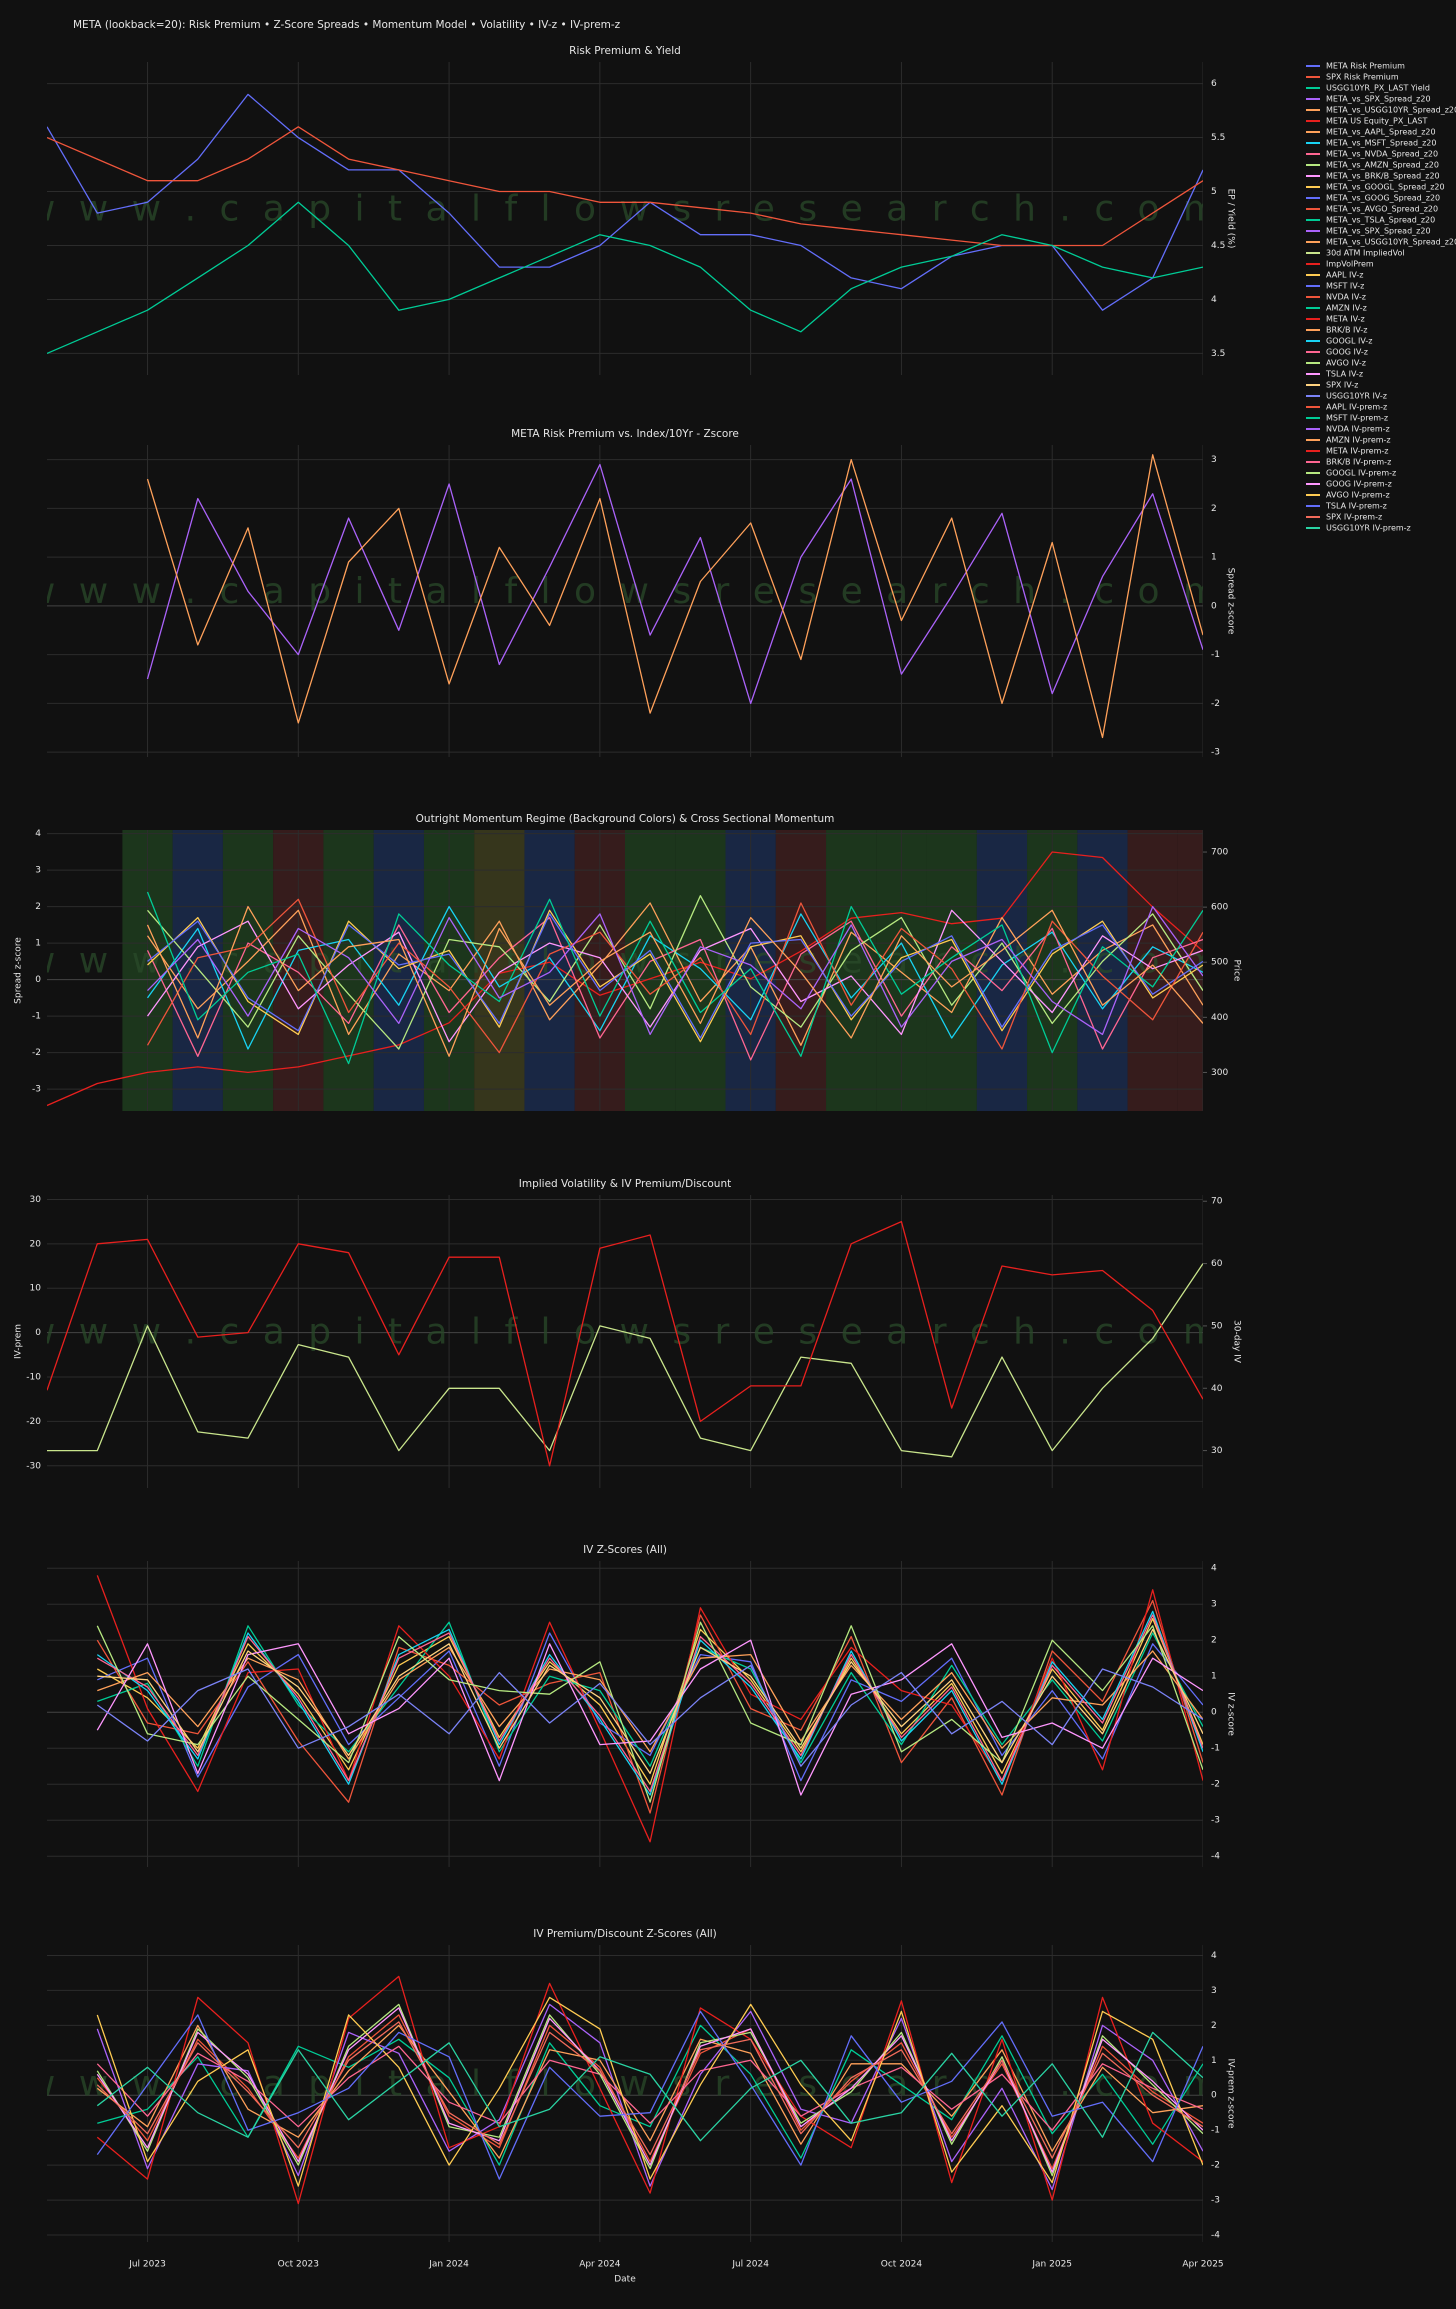  Describe the element at coordinates (1231, 219) in the screenshot. I see `y-axis-title: EP / Yield (%)` at that location.